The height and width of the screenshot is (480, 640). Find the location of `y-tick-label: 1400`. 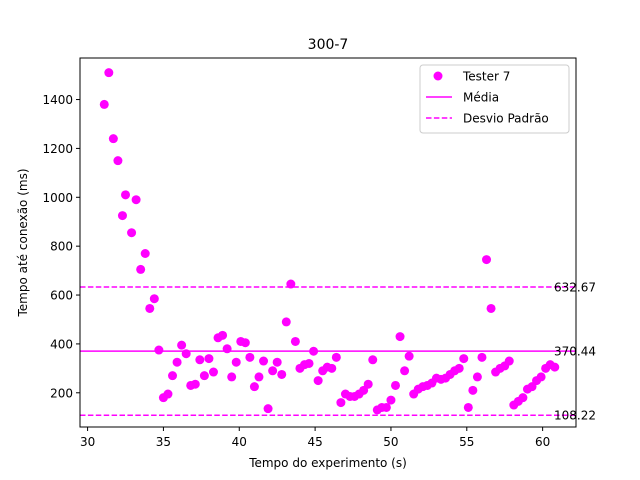

y-tick-label: 1400 is located at coordinates (57, 100).